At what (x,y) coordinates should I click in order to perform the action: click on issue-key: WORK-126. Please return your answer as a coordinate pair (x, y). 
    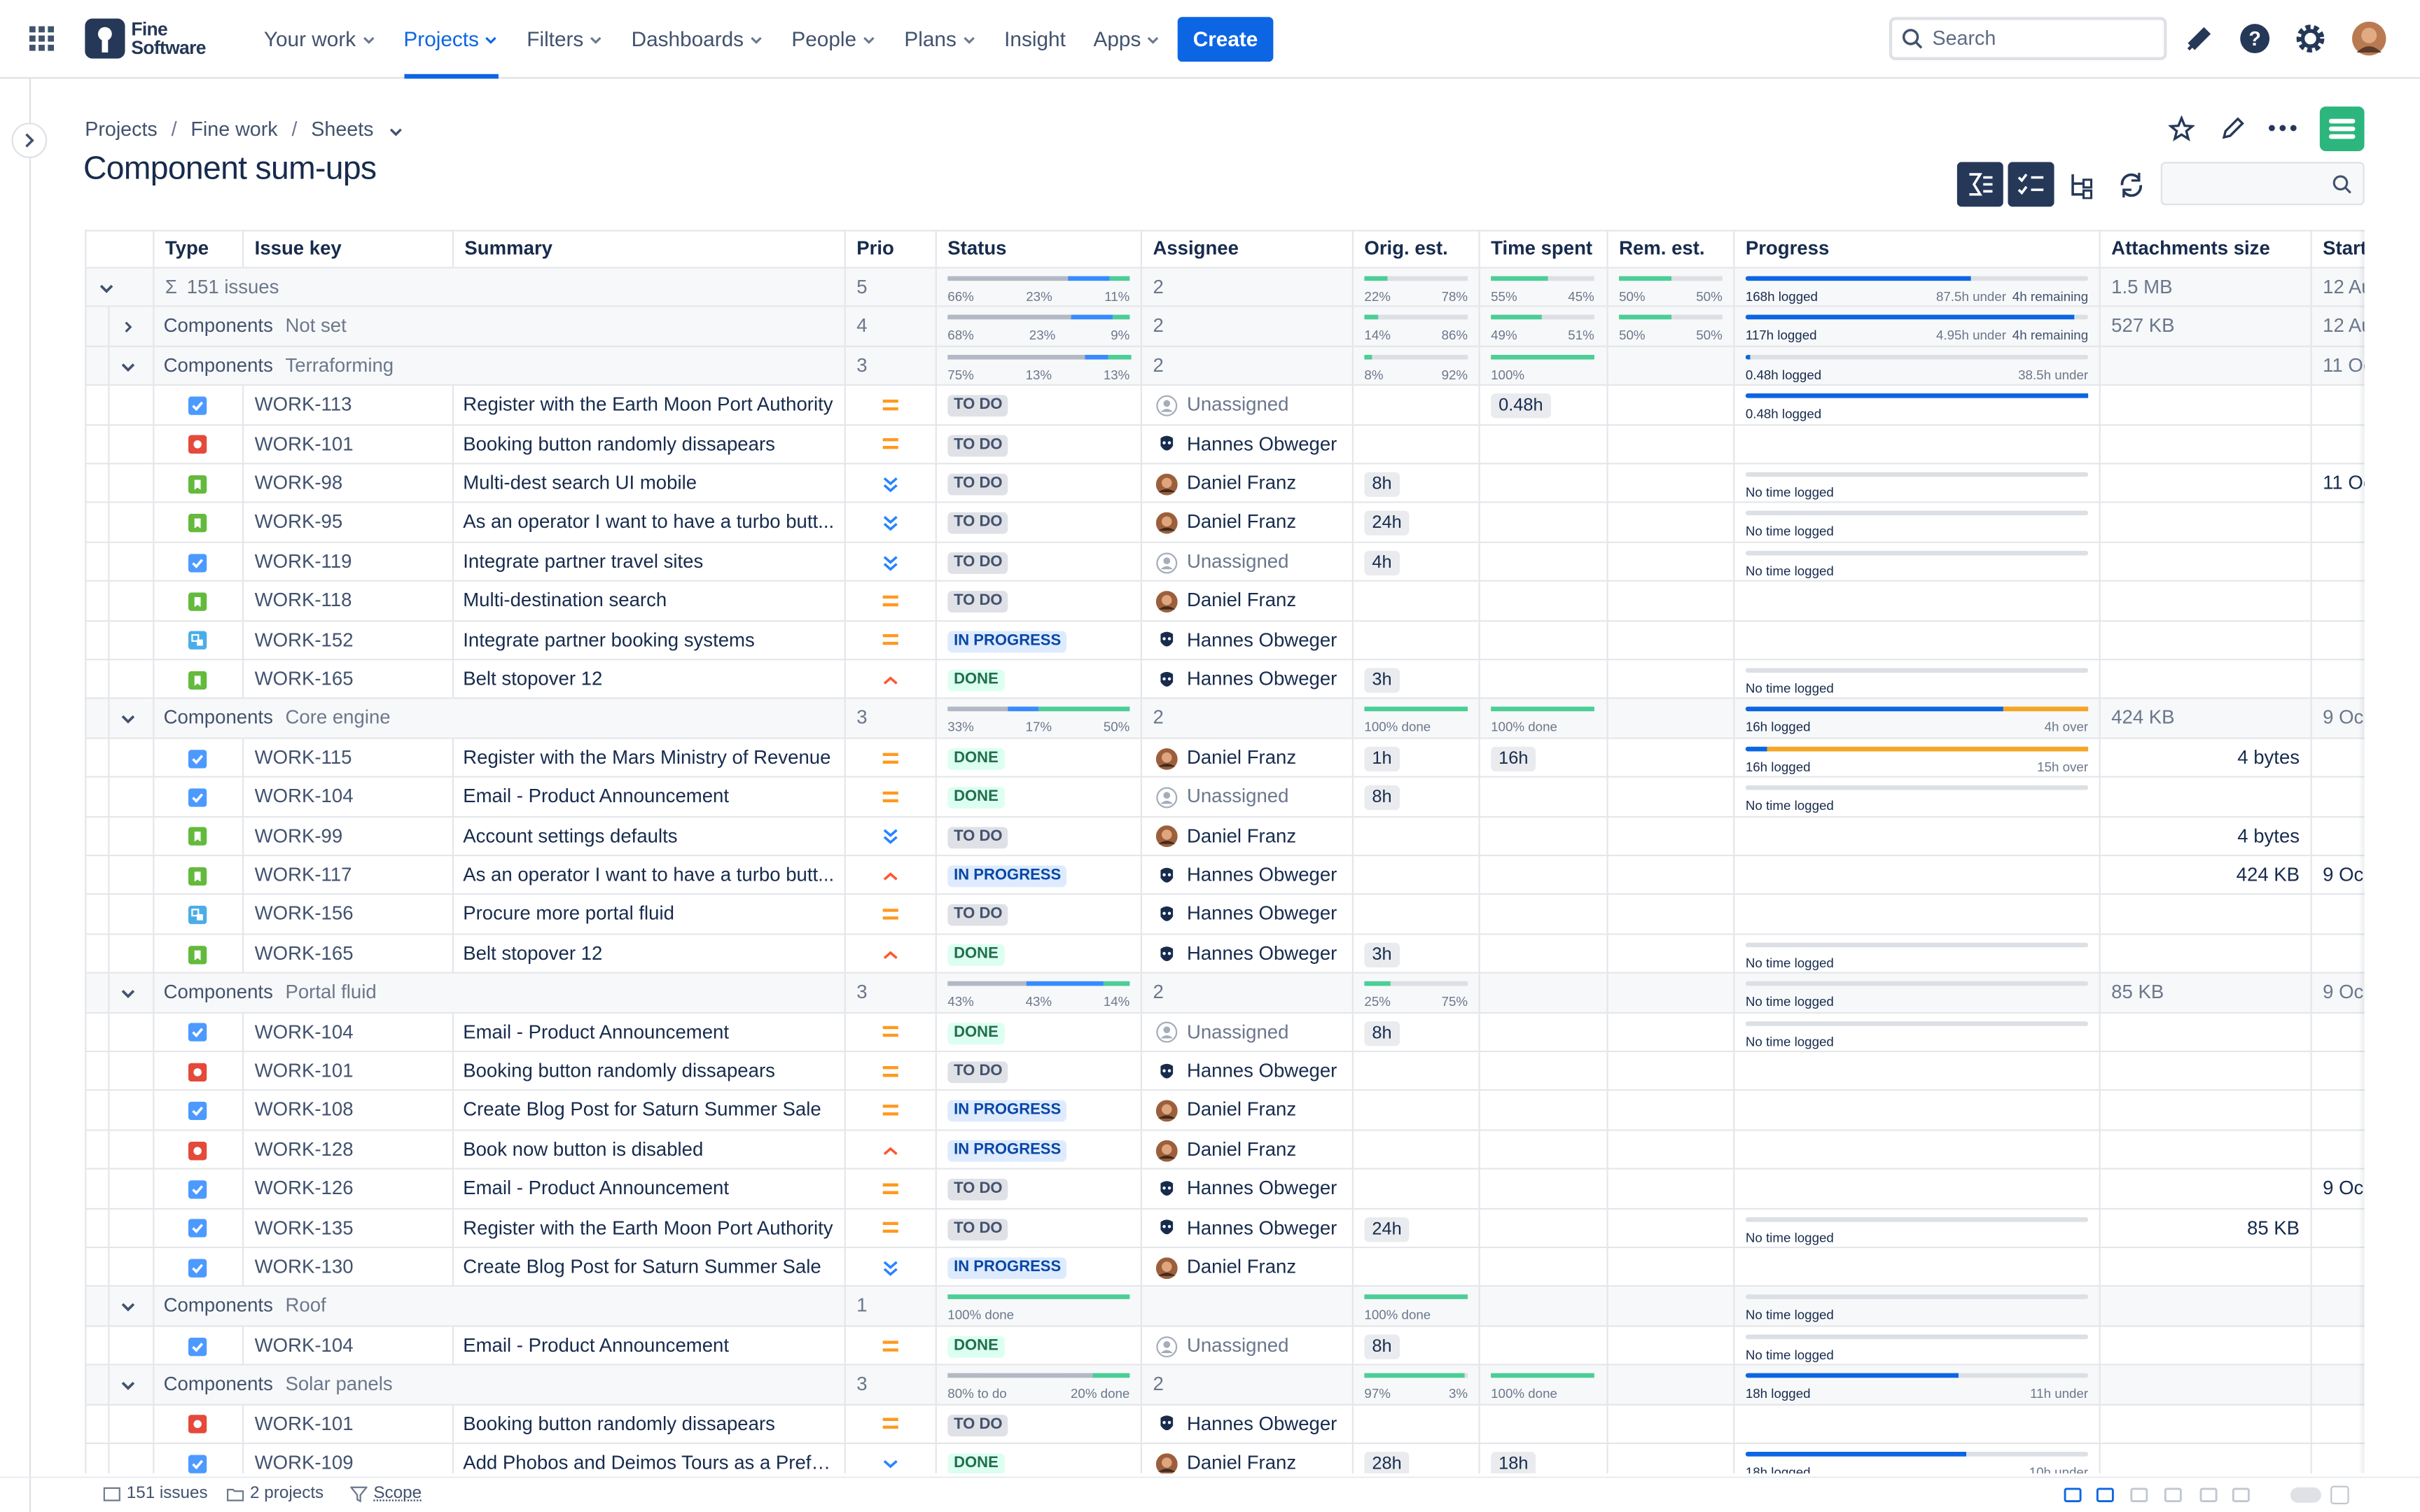
    Looking at the image, I should click on (304, 1188).